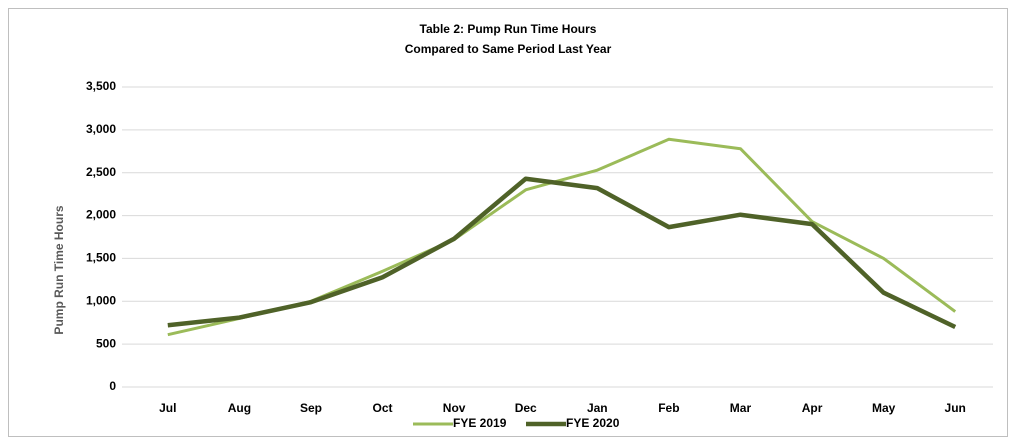 Image resolution: width=1016 pixels, height=445 pixels. What do you see at coordinates (101, 258) in the screenshot?
I see `y-tick-label: 1,500` at bounding box center [101, 258].